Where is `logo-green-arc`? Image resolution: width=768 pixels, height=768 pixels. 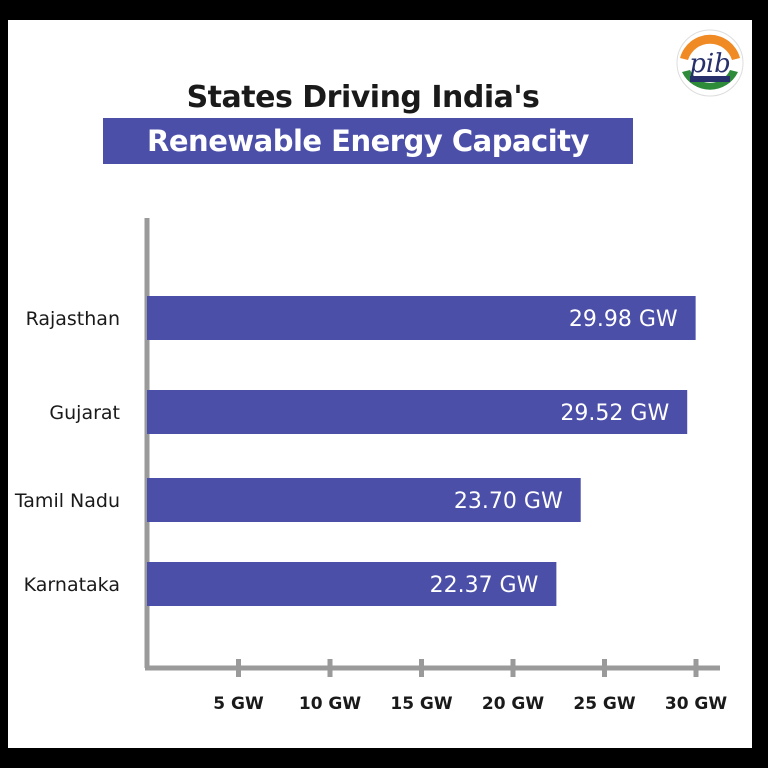
logo-green-arc is located at coordinates (710, 80).